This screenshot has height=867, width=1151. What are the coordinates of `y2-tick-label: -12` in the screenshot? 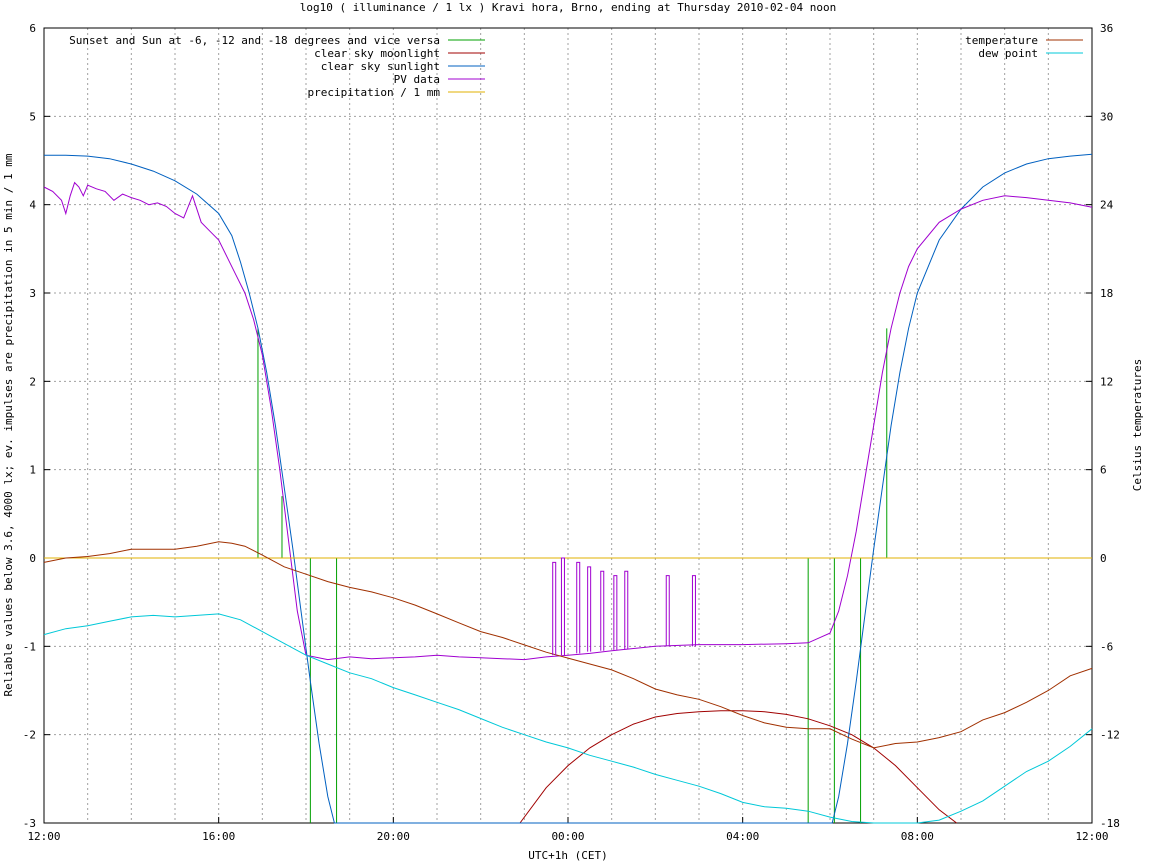 It's located at (1110, 735).